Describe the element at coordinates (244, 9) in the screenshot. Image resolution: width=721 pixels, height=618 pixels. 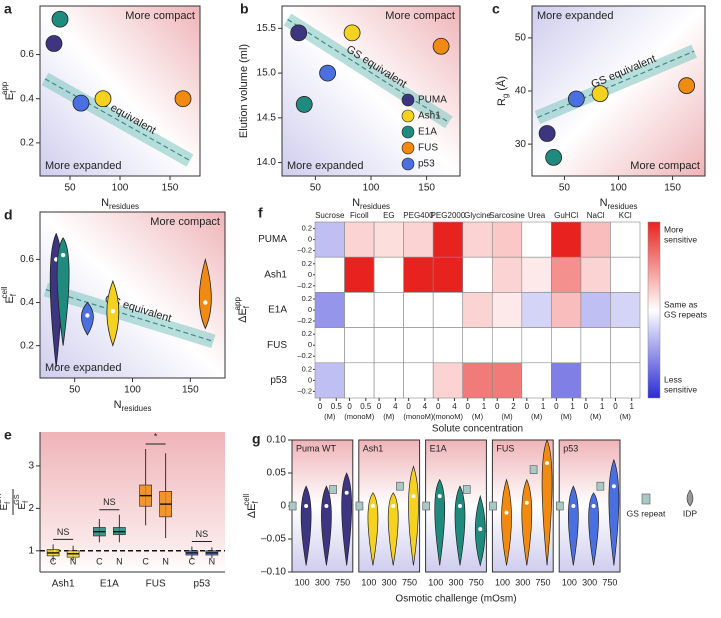
I see `panel-label: b` at that location.